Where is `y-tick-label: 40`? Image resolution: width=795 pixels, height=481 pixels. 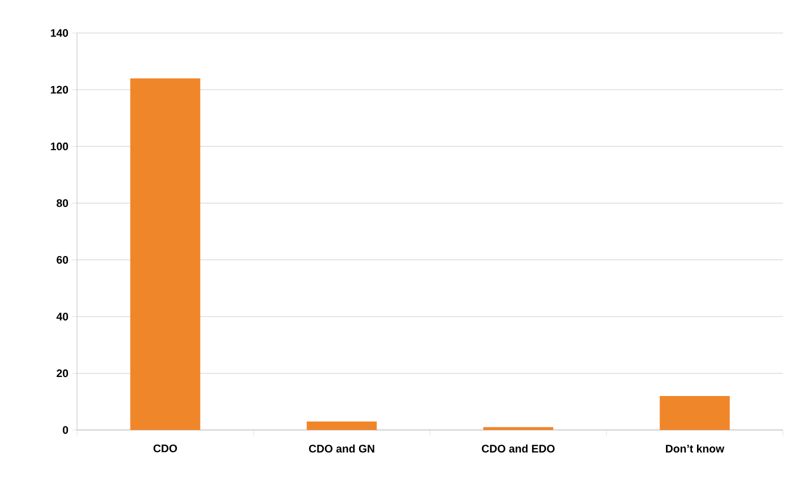 y-tick-label: 40 is located at coordinates (62, 316).